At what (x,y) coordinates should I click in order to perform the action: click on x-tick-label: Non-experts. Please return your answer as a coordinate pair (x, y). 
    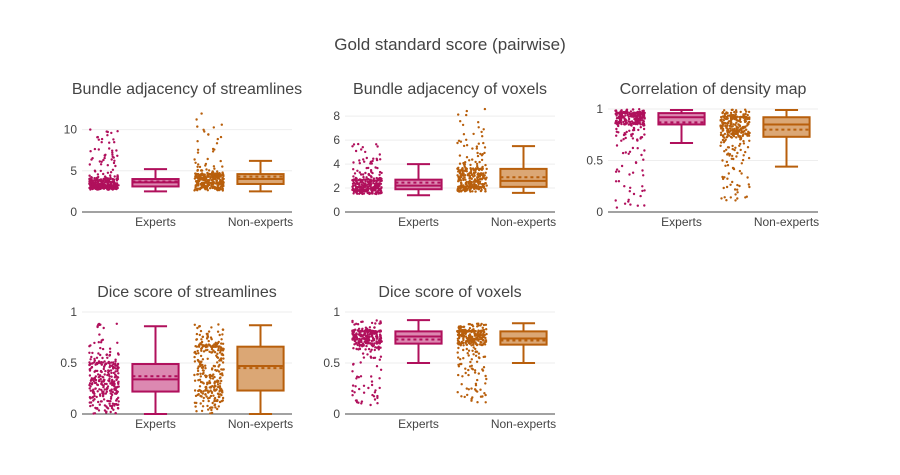
    Looking at the image, I should click on (260, 424).